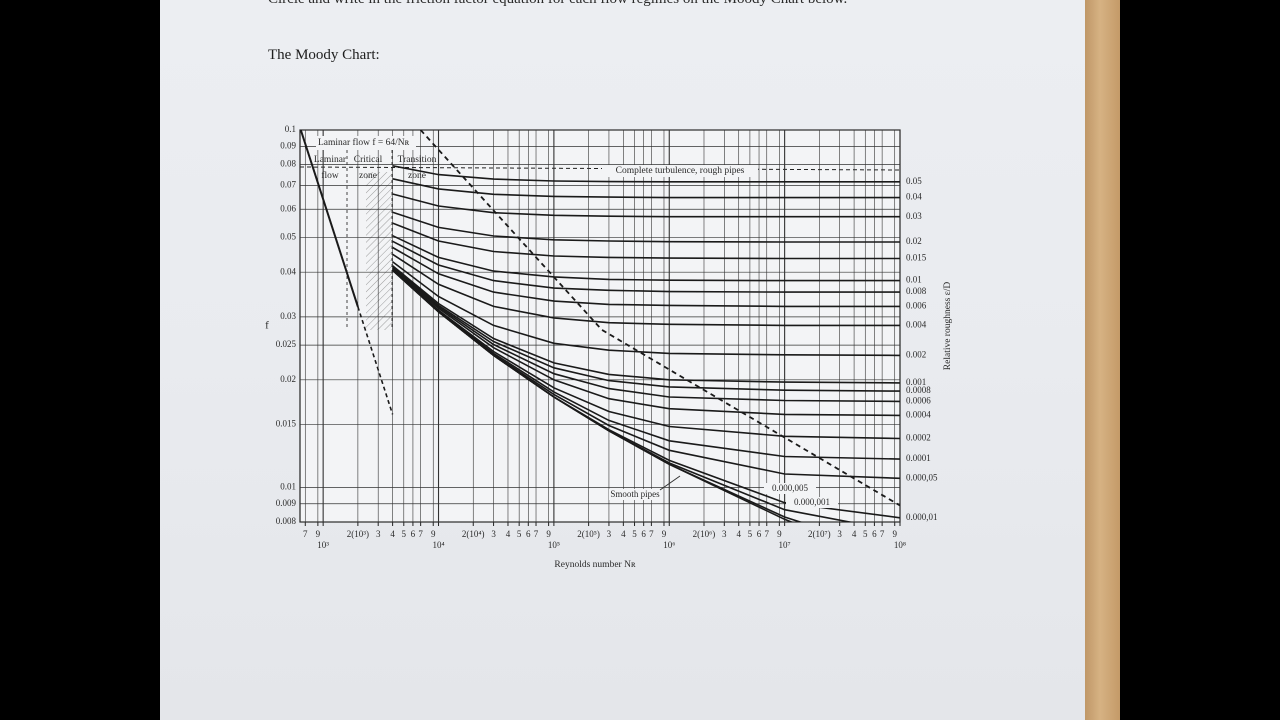  Describe the element at coordinates (819, 534) in the screenshot. I see `x-tick-label: 2(10⁷)` at that location.